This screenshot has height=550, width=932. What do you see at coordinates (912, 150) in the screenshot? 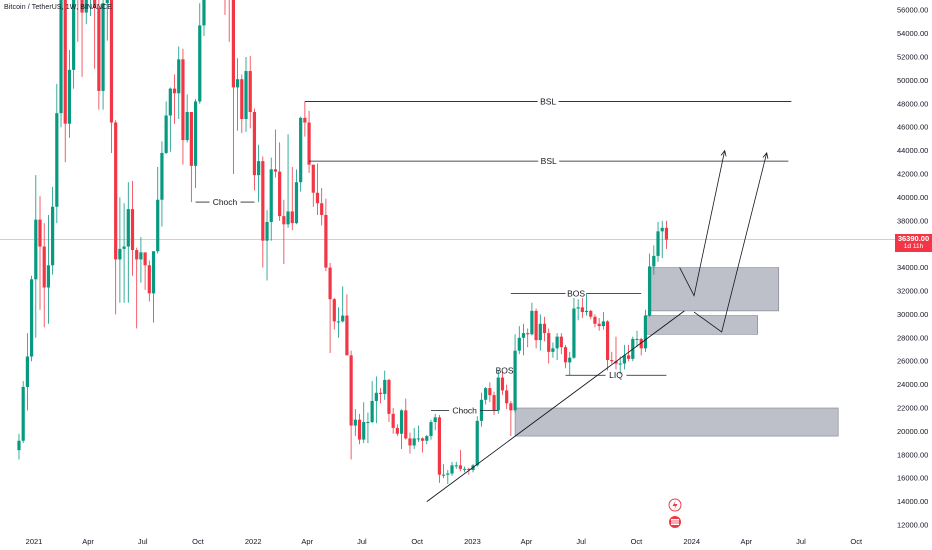
I see `y-tick-label: 44000.00` at bounding box center [912, 150].